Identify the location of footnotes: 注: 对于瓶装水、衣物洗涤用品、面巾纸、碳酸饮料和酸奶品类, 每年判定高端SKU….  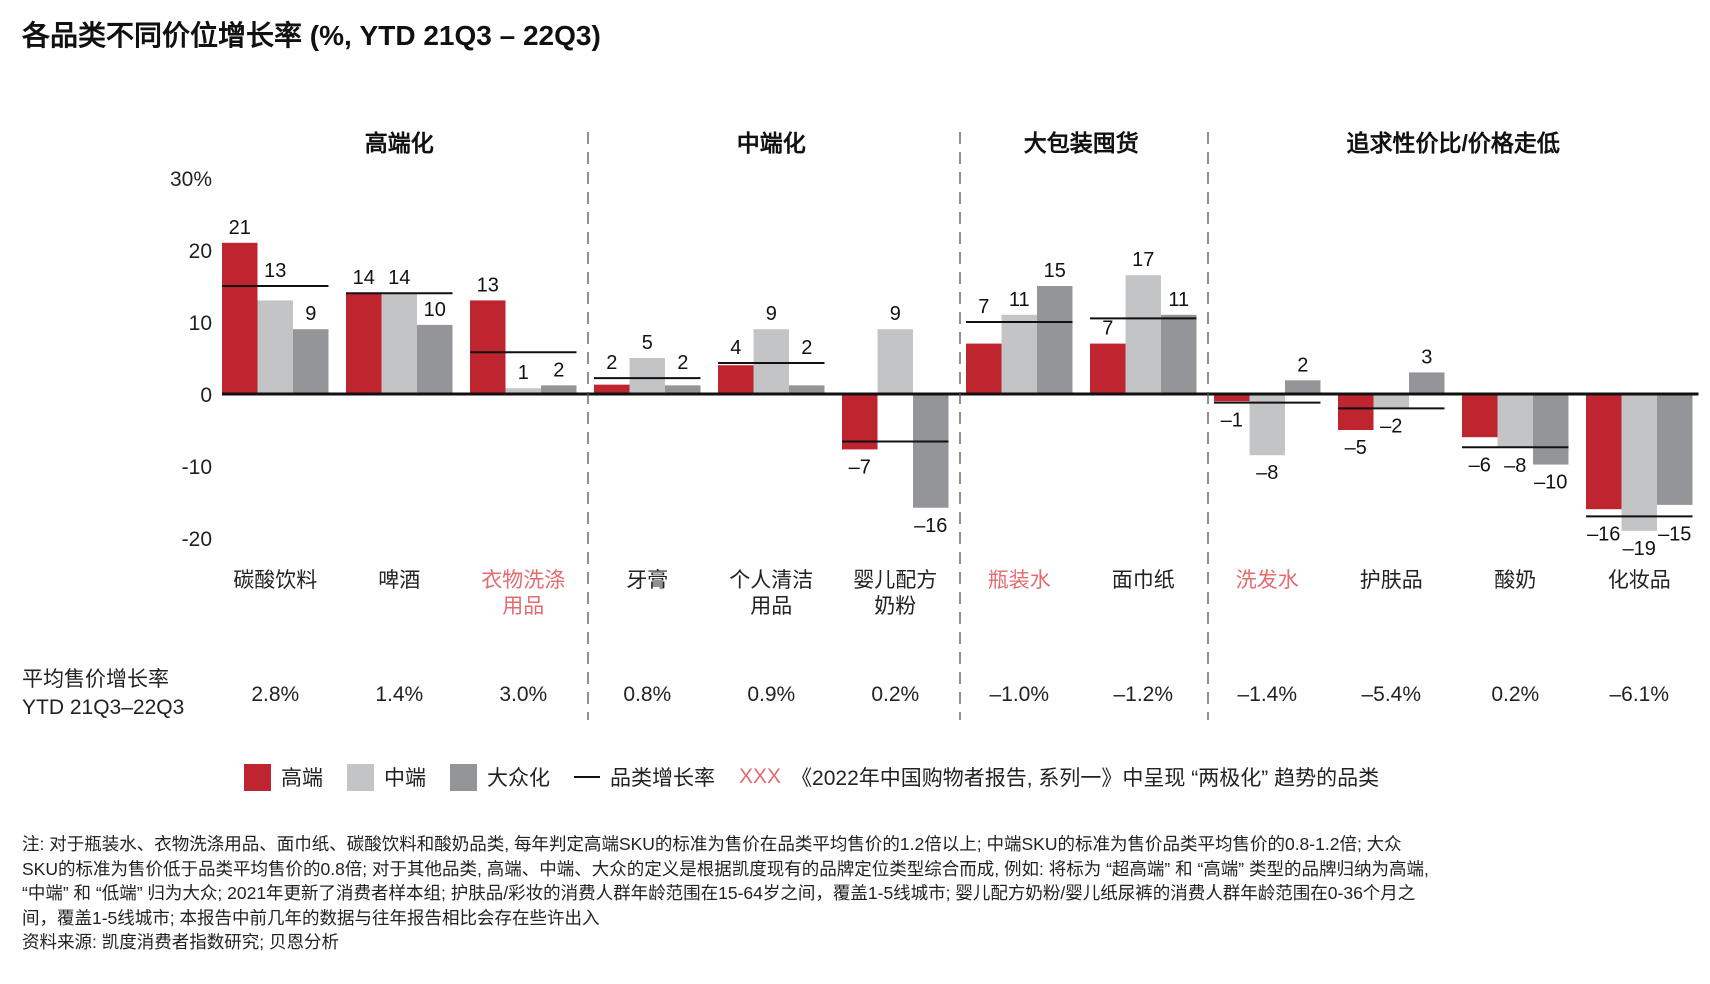
(852, 893).